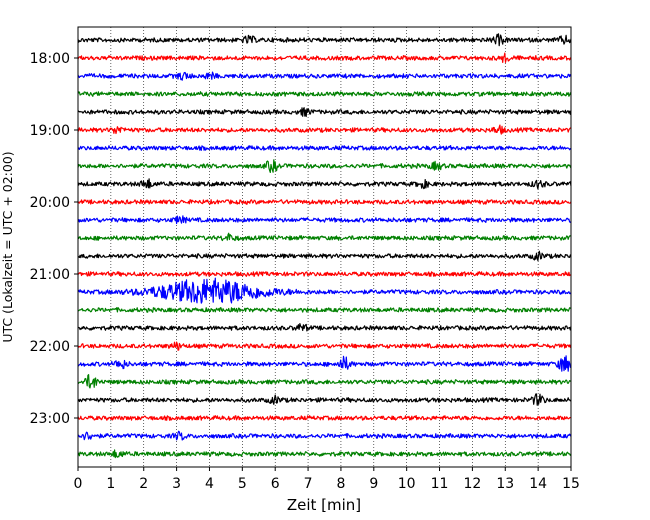 This screenshot has height=520, width=650. I want to click on x-axis: 0 1 2 3 4 5 6 7 8 9 10 11 12 13 14 15, so click(327, 479).